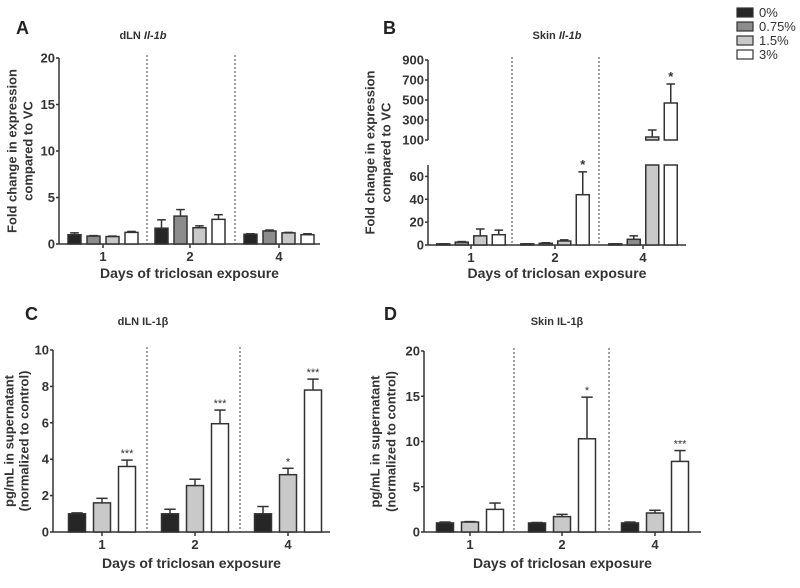 This screenshot has width=800, height=588. What do you see at coordinates (48, 151) in the screenshot?
I see `y-tick-label: 10` at bounding box center [48, 151].